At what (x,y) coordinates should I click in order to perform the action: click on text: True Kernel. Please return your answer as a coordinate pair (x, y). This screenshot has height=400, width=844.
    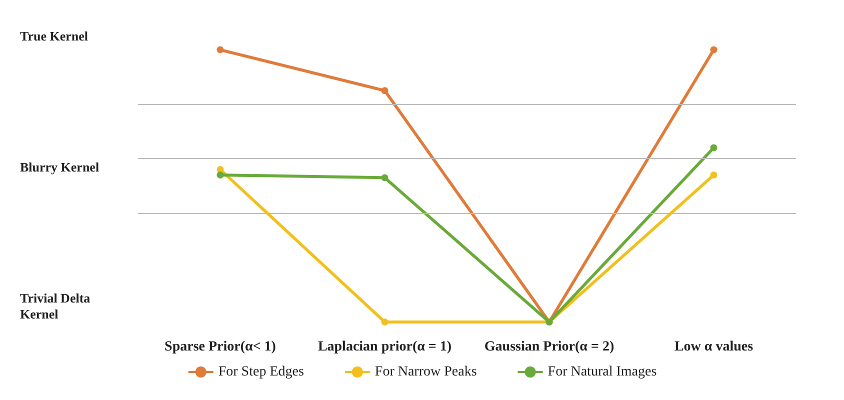
    Looking at the image, I should click on (54, 36).